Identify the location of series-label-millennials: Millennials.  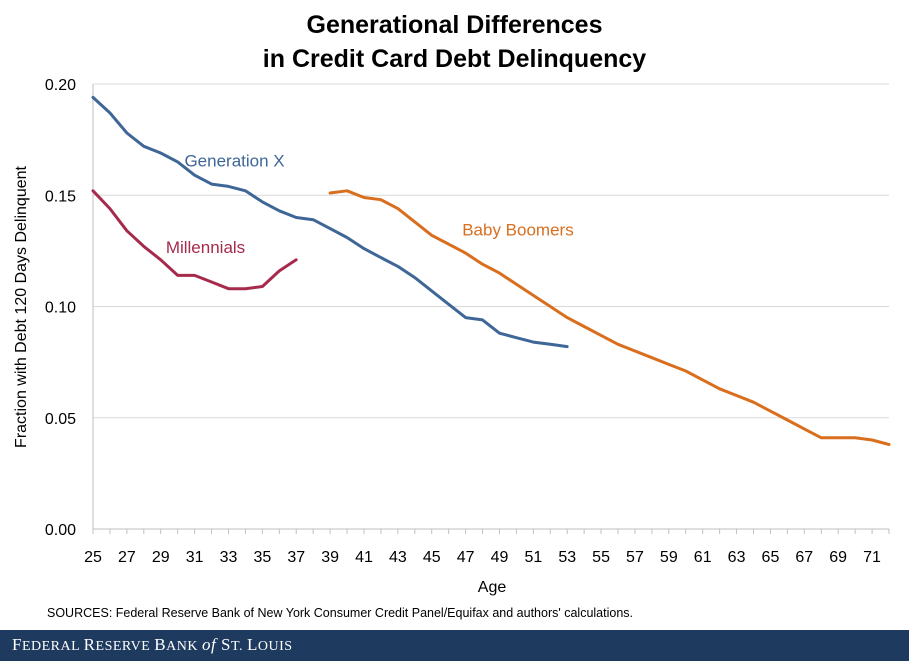
(205, 247).